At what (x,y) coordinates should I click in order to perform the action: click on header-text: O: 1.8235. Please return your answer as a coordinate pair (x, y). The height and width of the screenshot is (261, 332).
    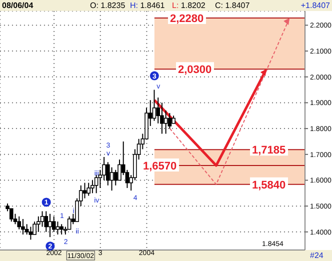
    Looking at the image, I should click on (108, 5).